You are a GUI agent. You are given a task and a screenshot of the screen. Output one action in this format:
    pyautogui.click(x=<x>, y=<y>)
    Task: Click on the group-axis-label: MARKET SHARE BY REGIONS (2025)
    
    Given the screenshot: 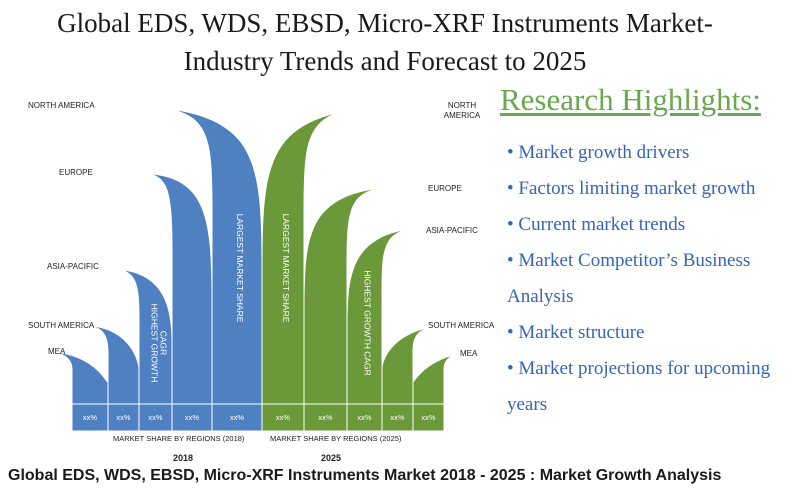 What is the action you would take?
    pyautogui.click(x=336, y=438)
    